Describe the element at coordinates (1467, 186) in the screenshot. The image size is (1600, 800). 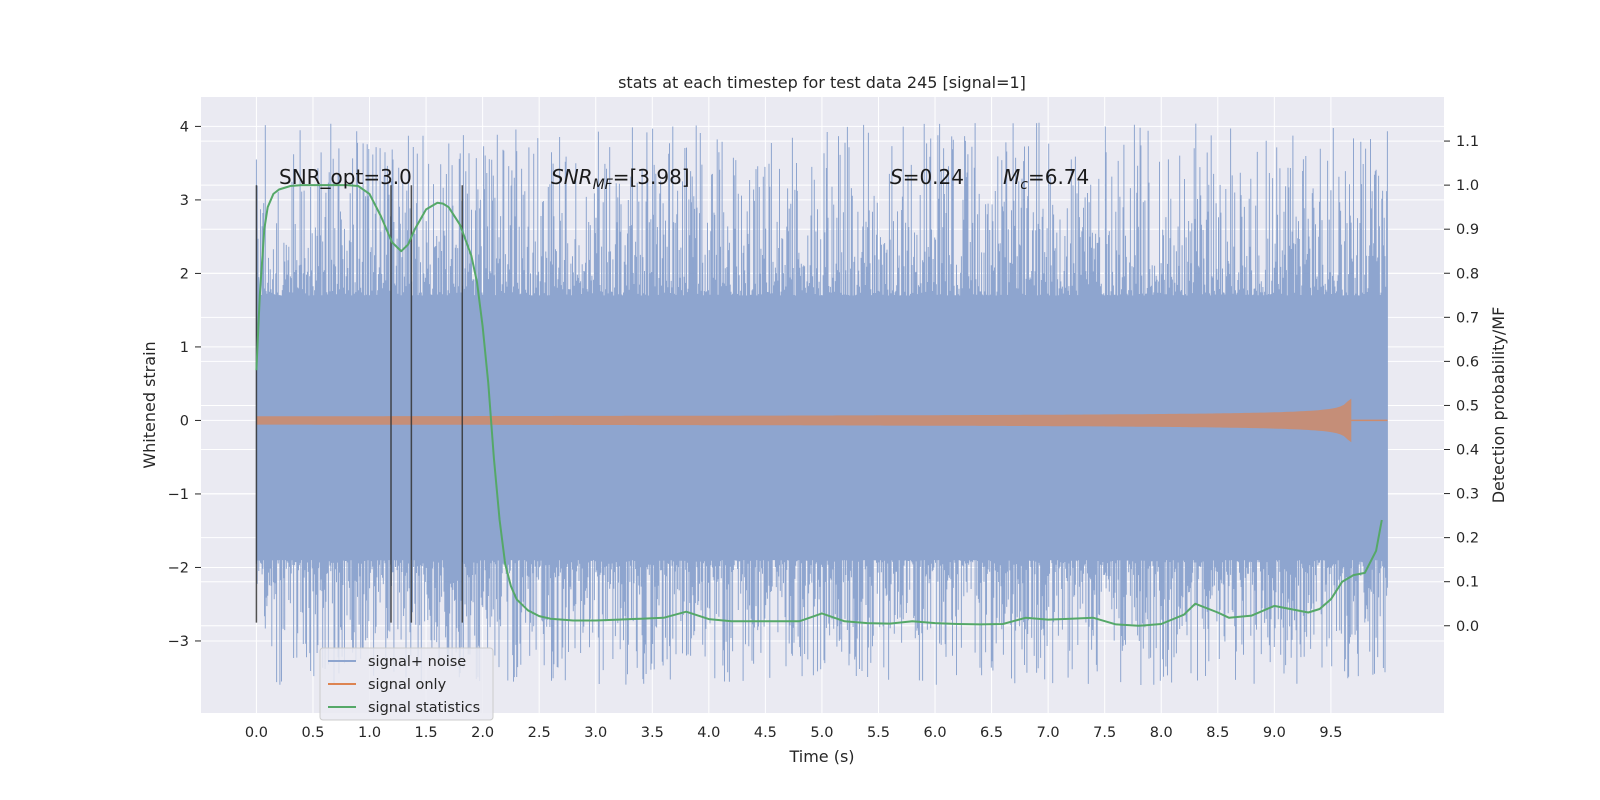
I see `y-right-tick-label: 1.0` at that location.